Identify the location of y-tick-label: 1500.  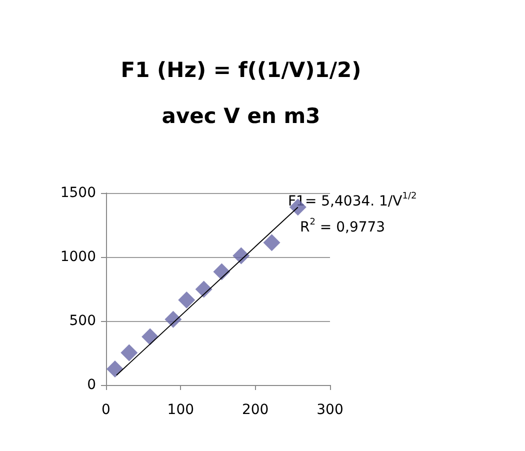
(78, 193).